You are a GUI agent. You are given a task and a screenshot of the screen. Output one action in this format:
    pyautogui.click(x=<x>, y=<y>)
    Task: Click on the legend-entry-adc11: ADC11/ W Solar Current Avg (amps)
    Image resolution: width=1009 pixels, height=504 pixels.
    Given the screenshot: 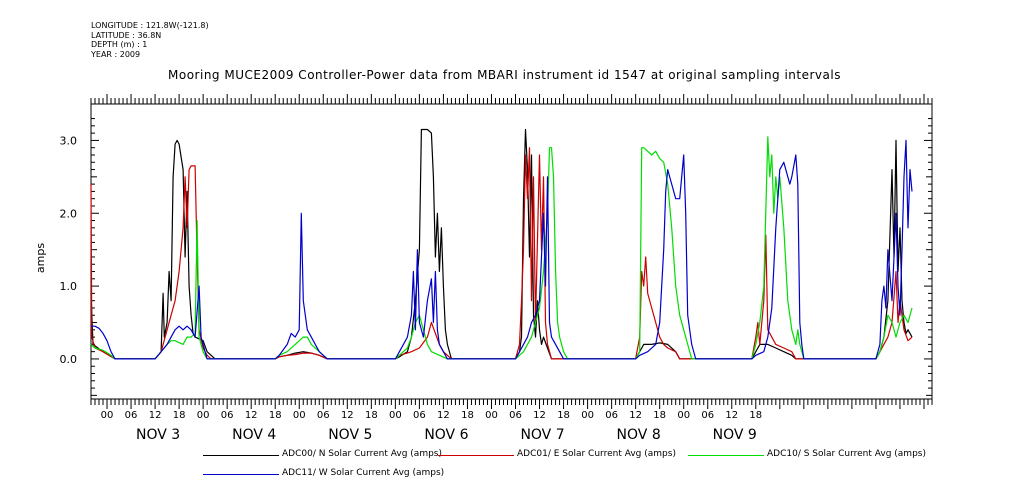 What is the action you would take?
    pyautogui.click(x=363, y=473)
    